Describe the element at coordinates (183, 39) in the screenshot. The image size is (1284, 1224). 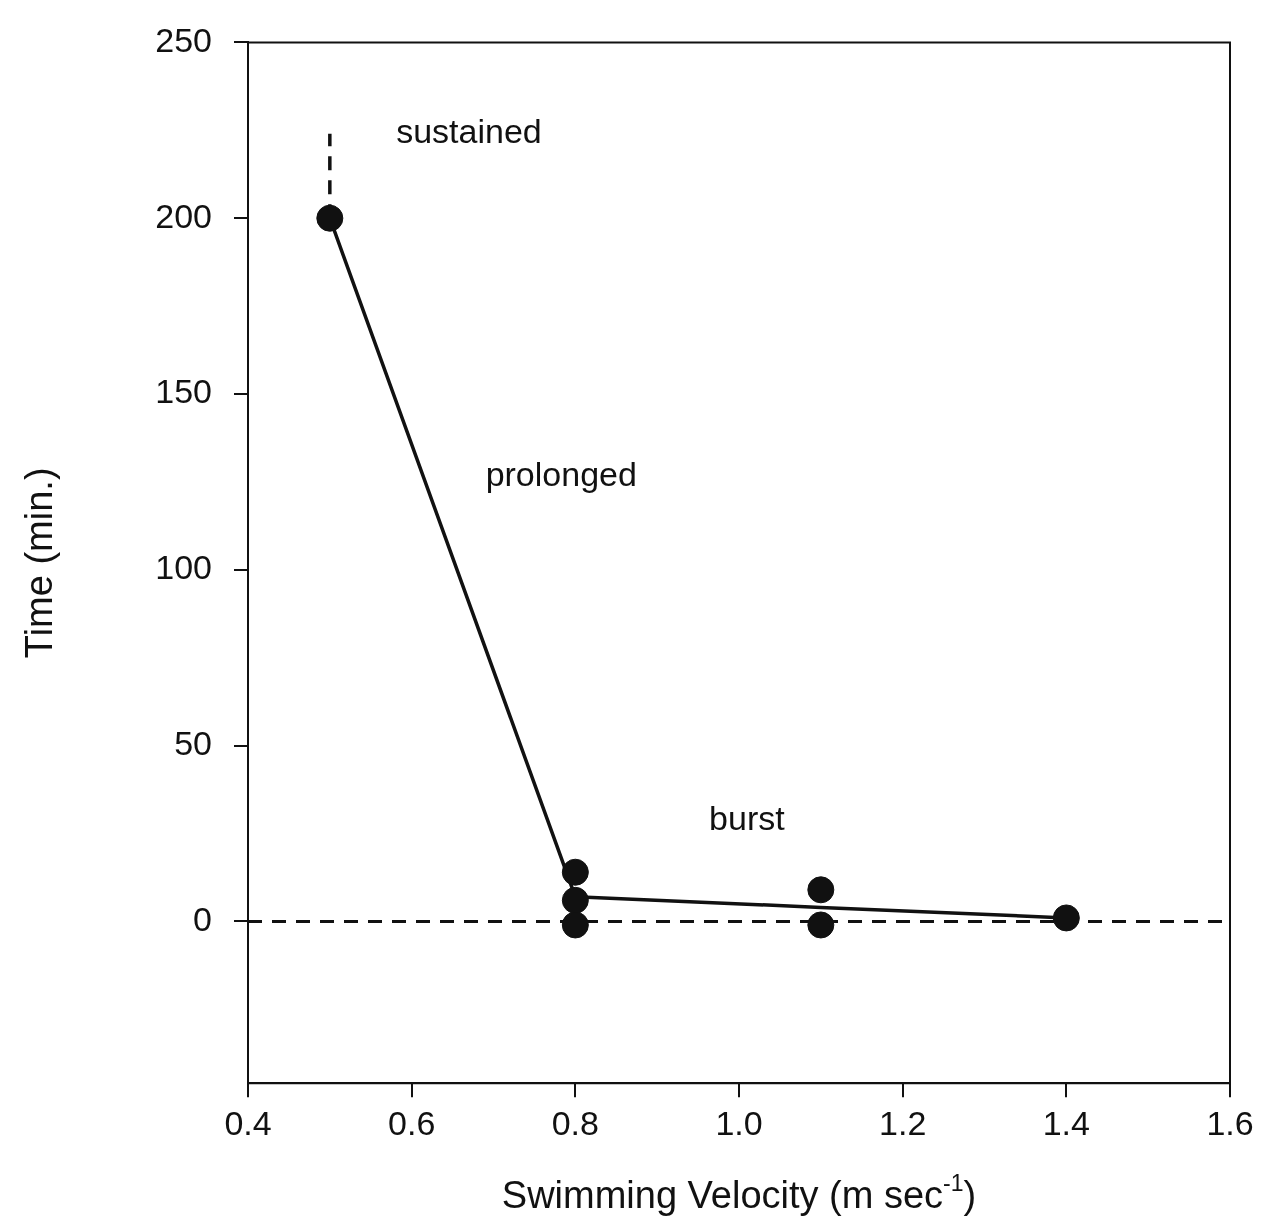
I see `y-tick-label: 250` at that location.